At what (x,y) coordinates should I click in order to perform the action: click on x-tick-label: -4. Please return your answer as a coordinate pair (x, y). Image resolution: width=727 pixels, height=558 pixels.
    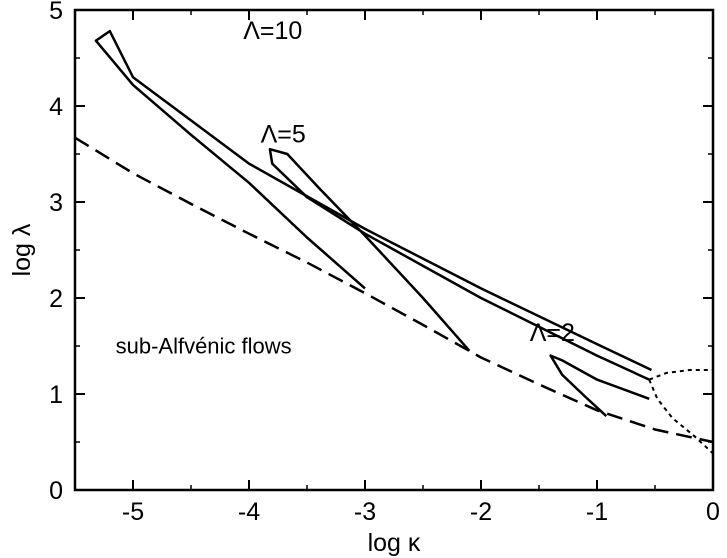
    Looking at the image, I should click on (249, 512).